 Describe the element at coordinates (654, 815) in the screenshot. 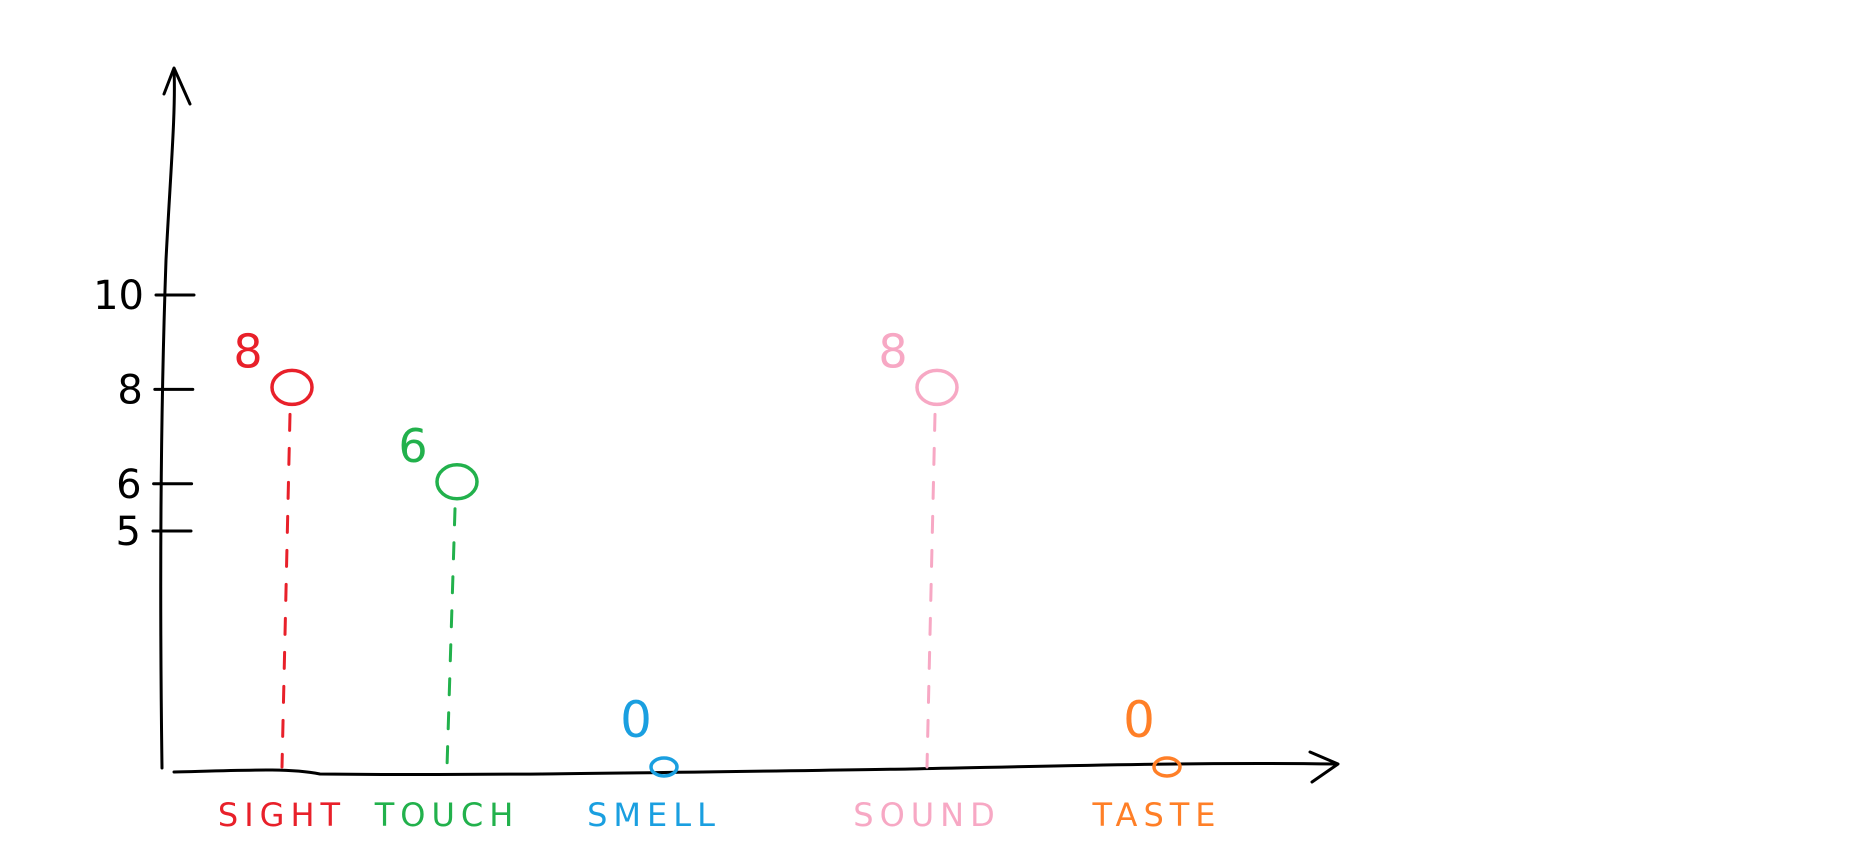

I see `x-tick-label: SMELL` at that location.